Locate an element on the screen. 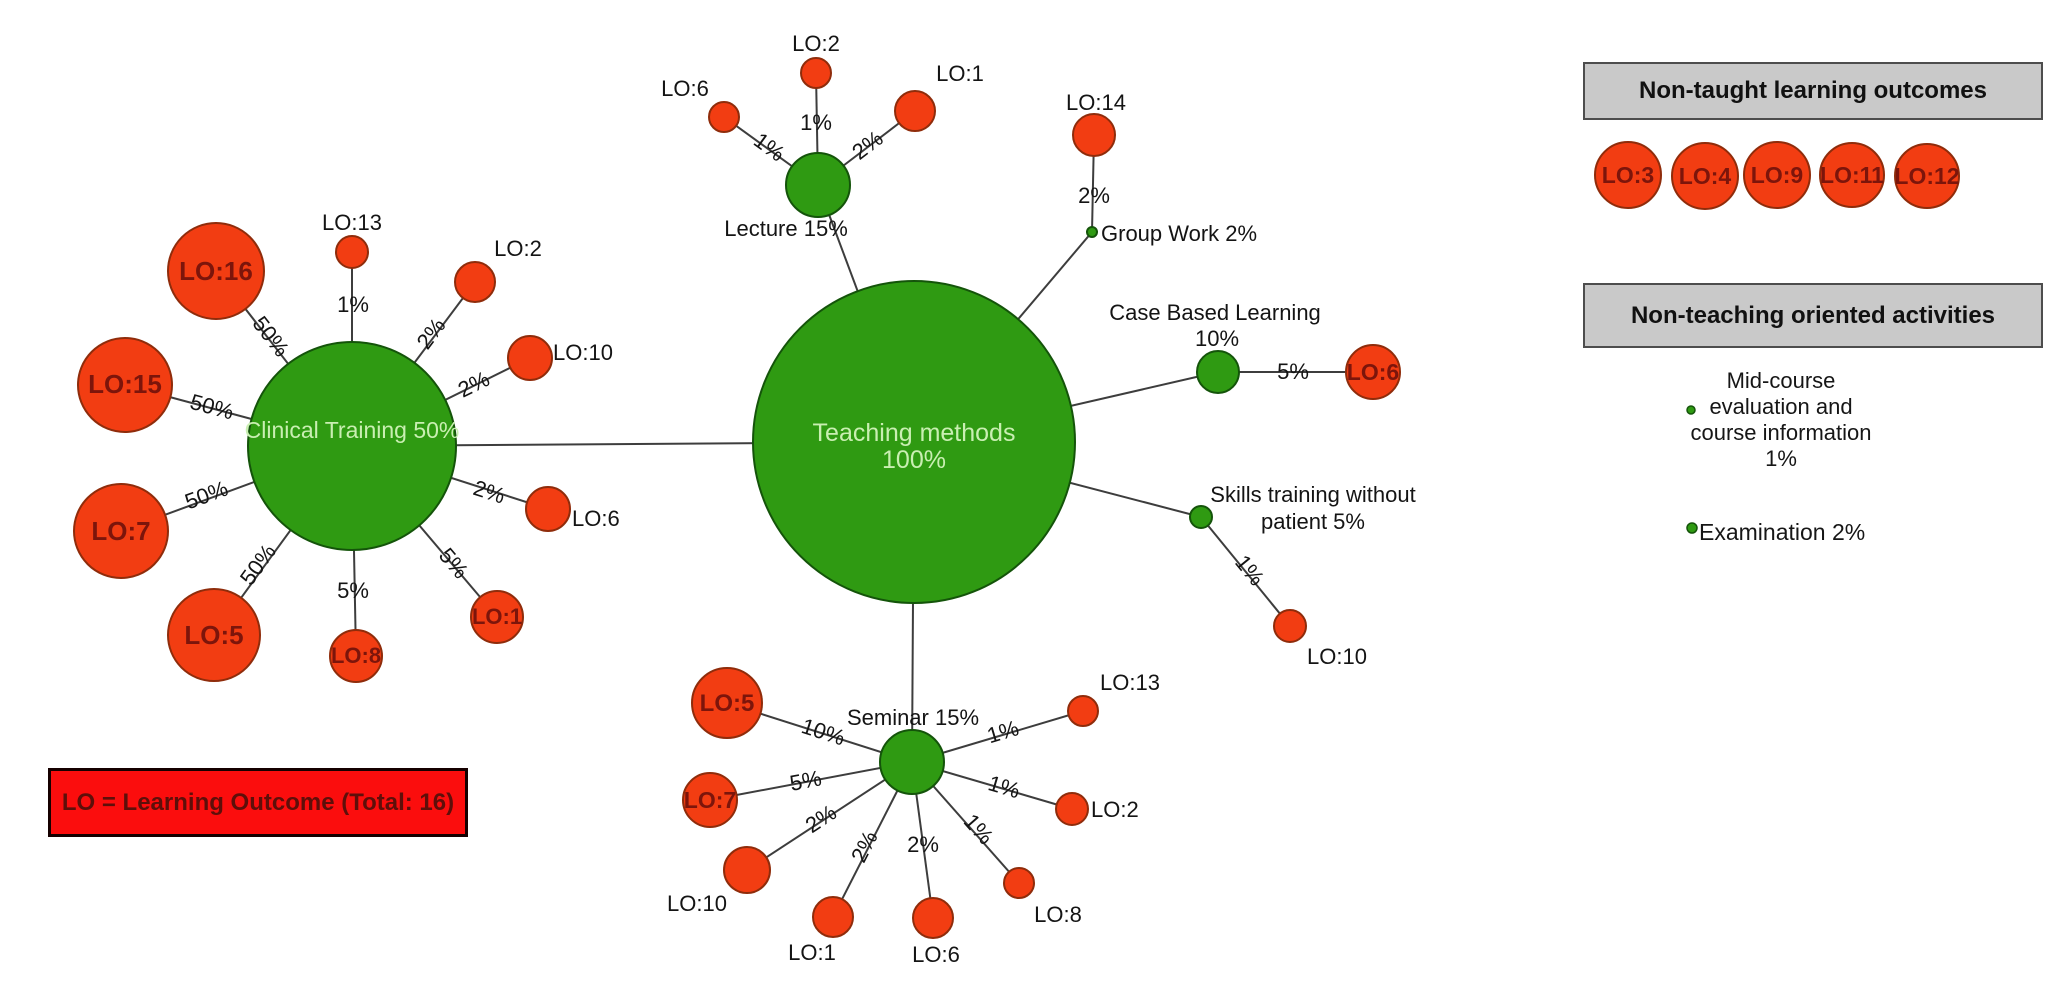 The width and height of the screenshot is (2059, 1001). node-sem-lo6 is located at coordinates (933, 918).